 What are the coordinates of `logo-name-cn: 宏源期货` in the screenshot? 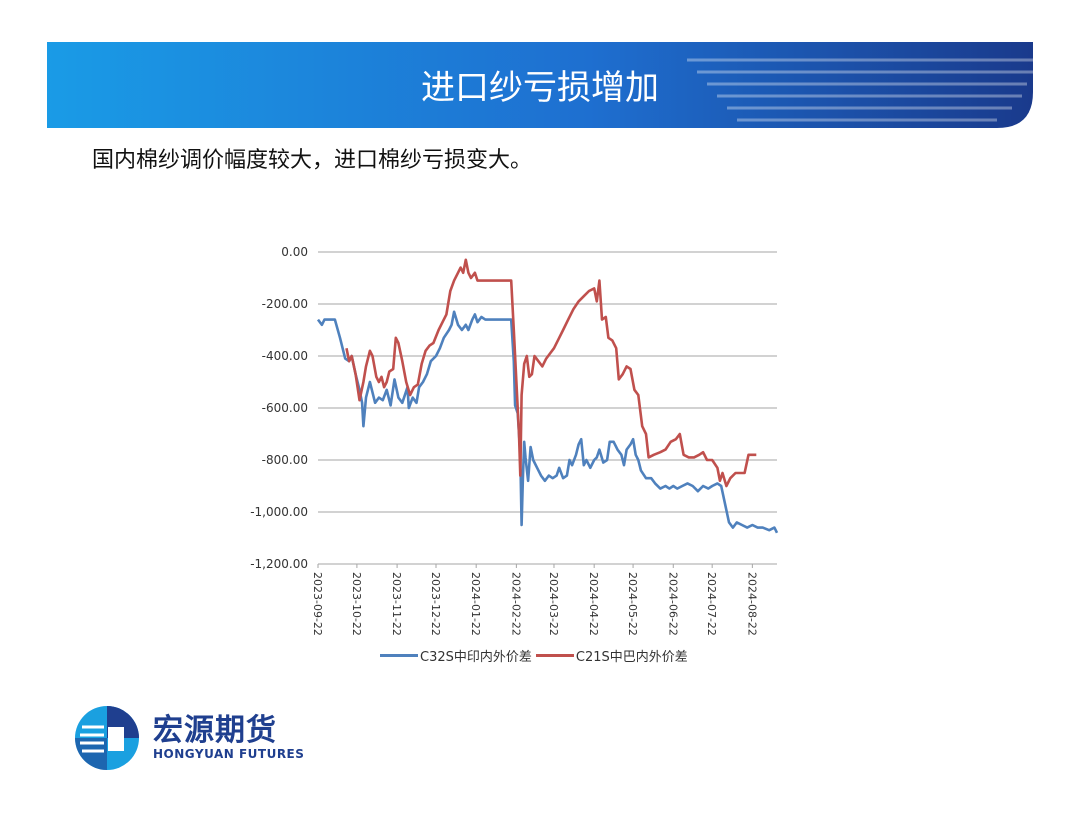 It's located at (215, 730).